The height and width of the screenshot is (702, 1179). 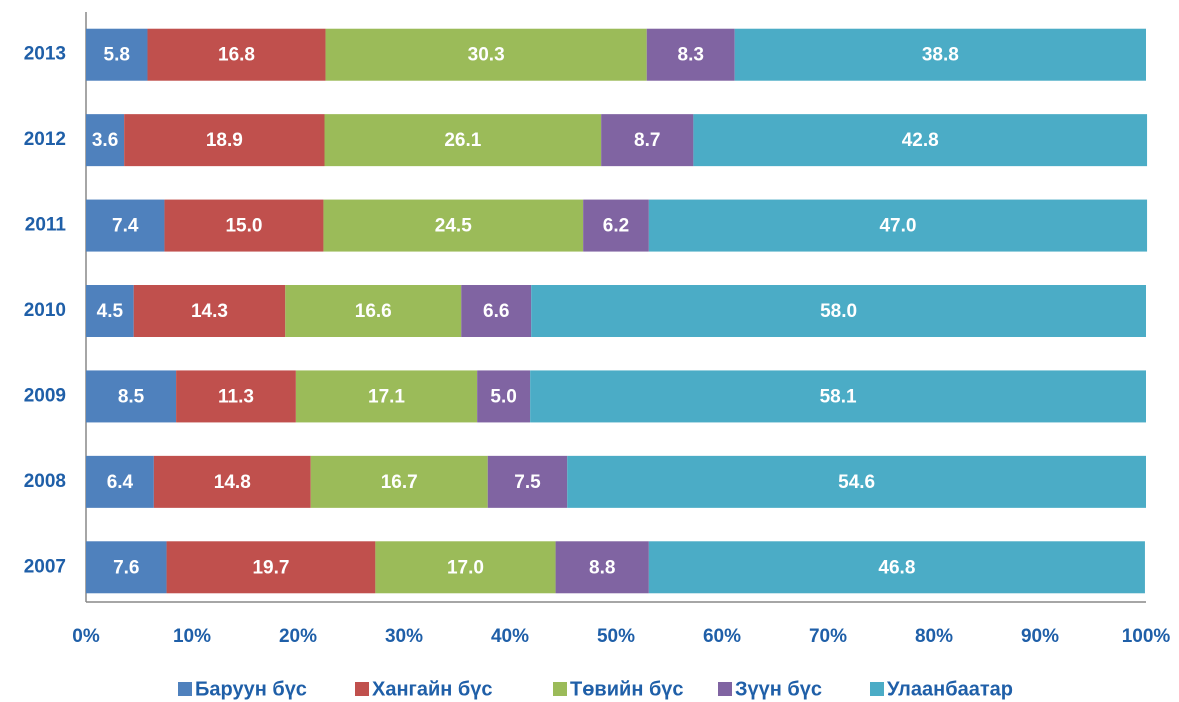 I want to click on data-label: 11.3, so click(x=236, y=396).